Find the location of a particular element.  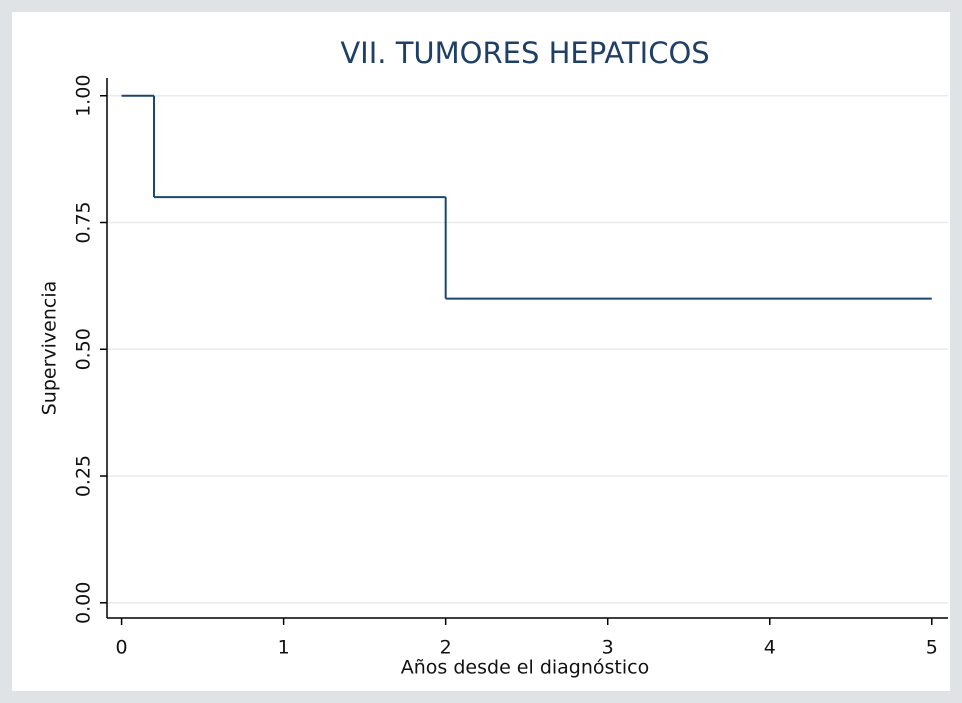

y-tick-label: 1.00 is located at coordinates (84, 96).